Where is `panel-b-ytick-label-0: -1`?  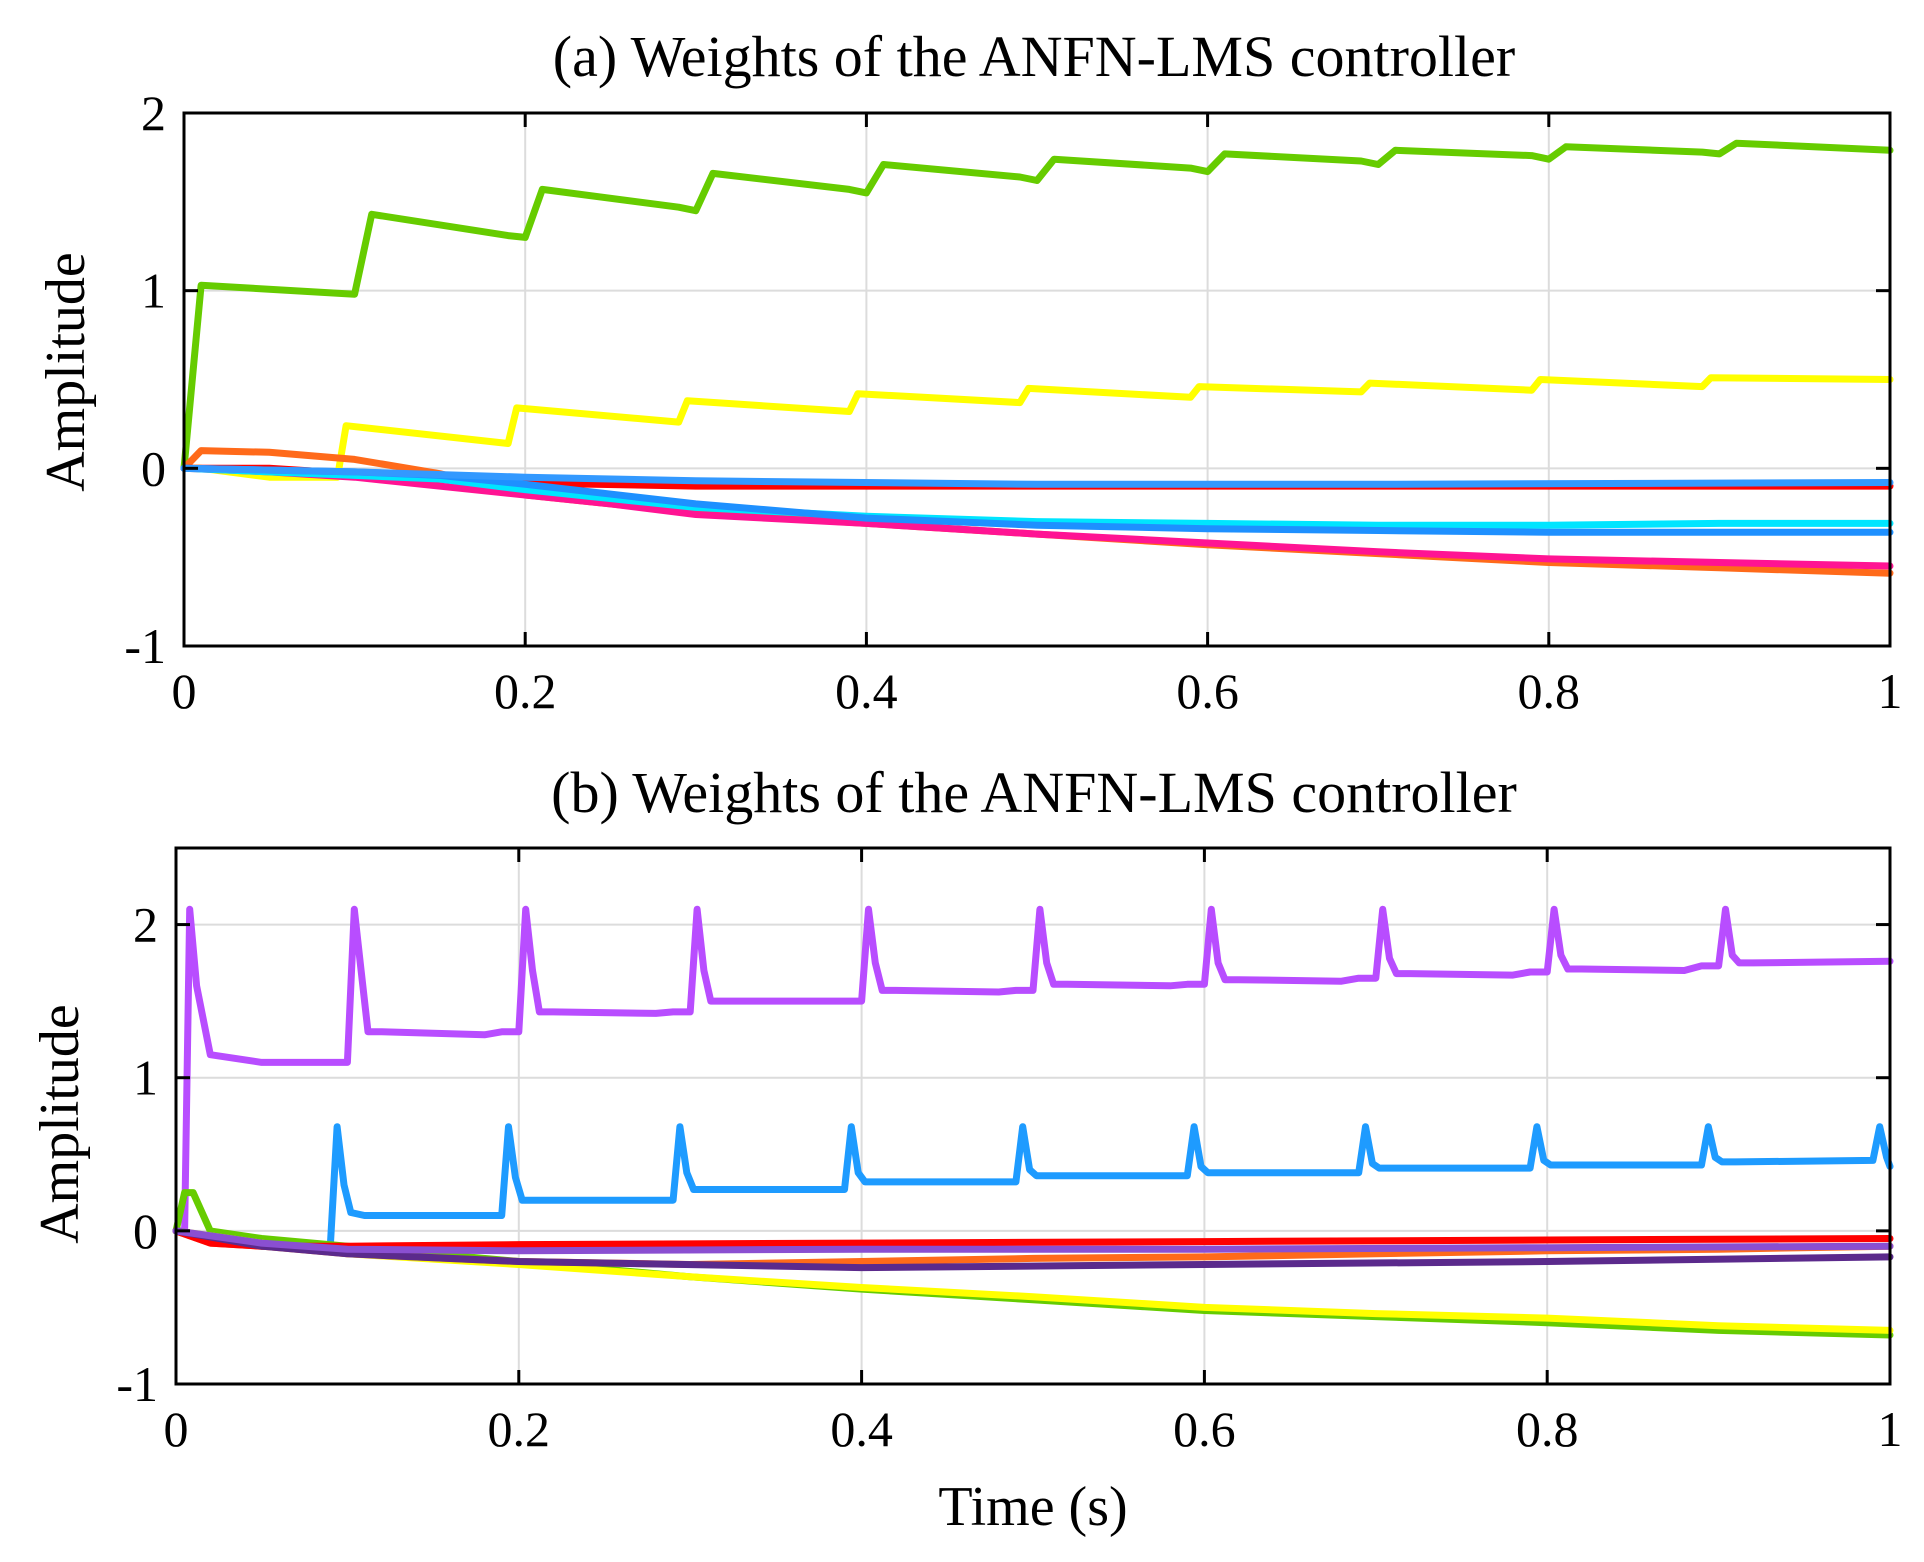
panel-b-ytick-label-0: -1 is located at coordinates (137, 1384).